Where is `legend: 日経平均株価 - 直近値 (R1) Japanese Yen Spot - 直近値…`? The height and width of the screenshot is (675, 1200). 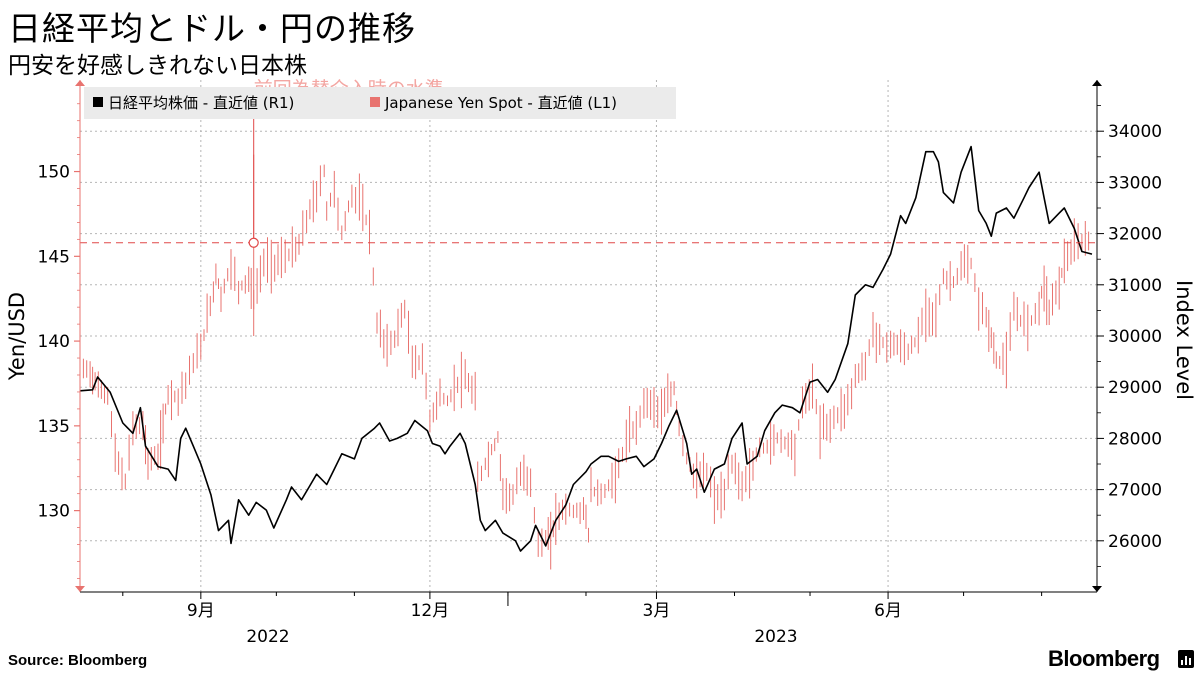
legend: 日経平均株価 - 直近値 (R1) Japanese Yen Spot - 直近値… is located at coordinates (380, 103).